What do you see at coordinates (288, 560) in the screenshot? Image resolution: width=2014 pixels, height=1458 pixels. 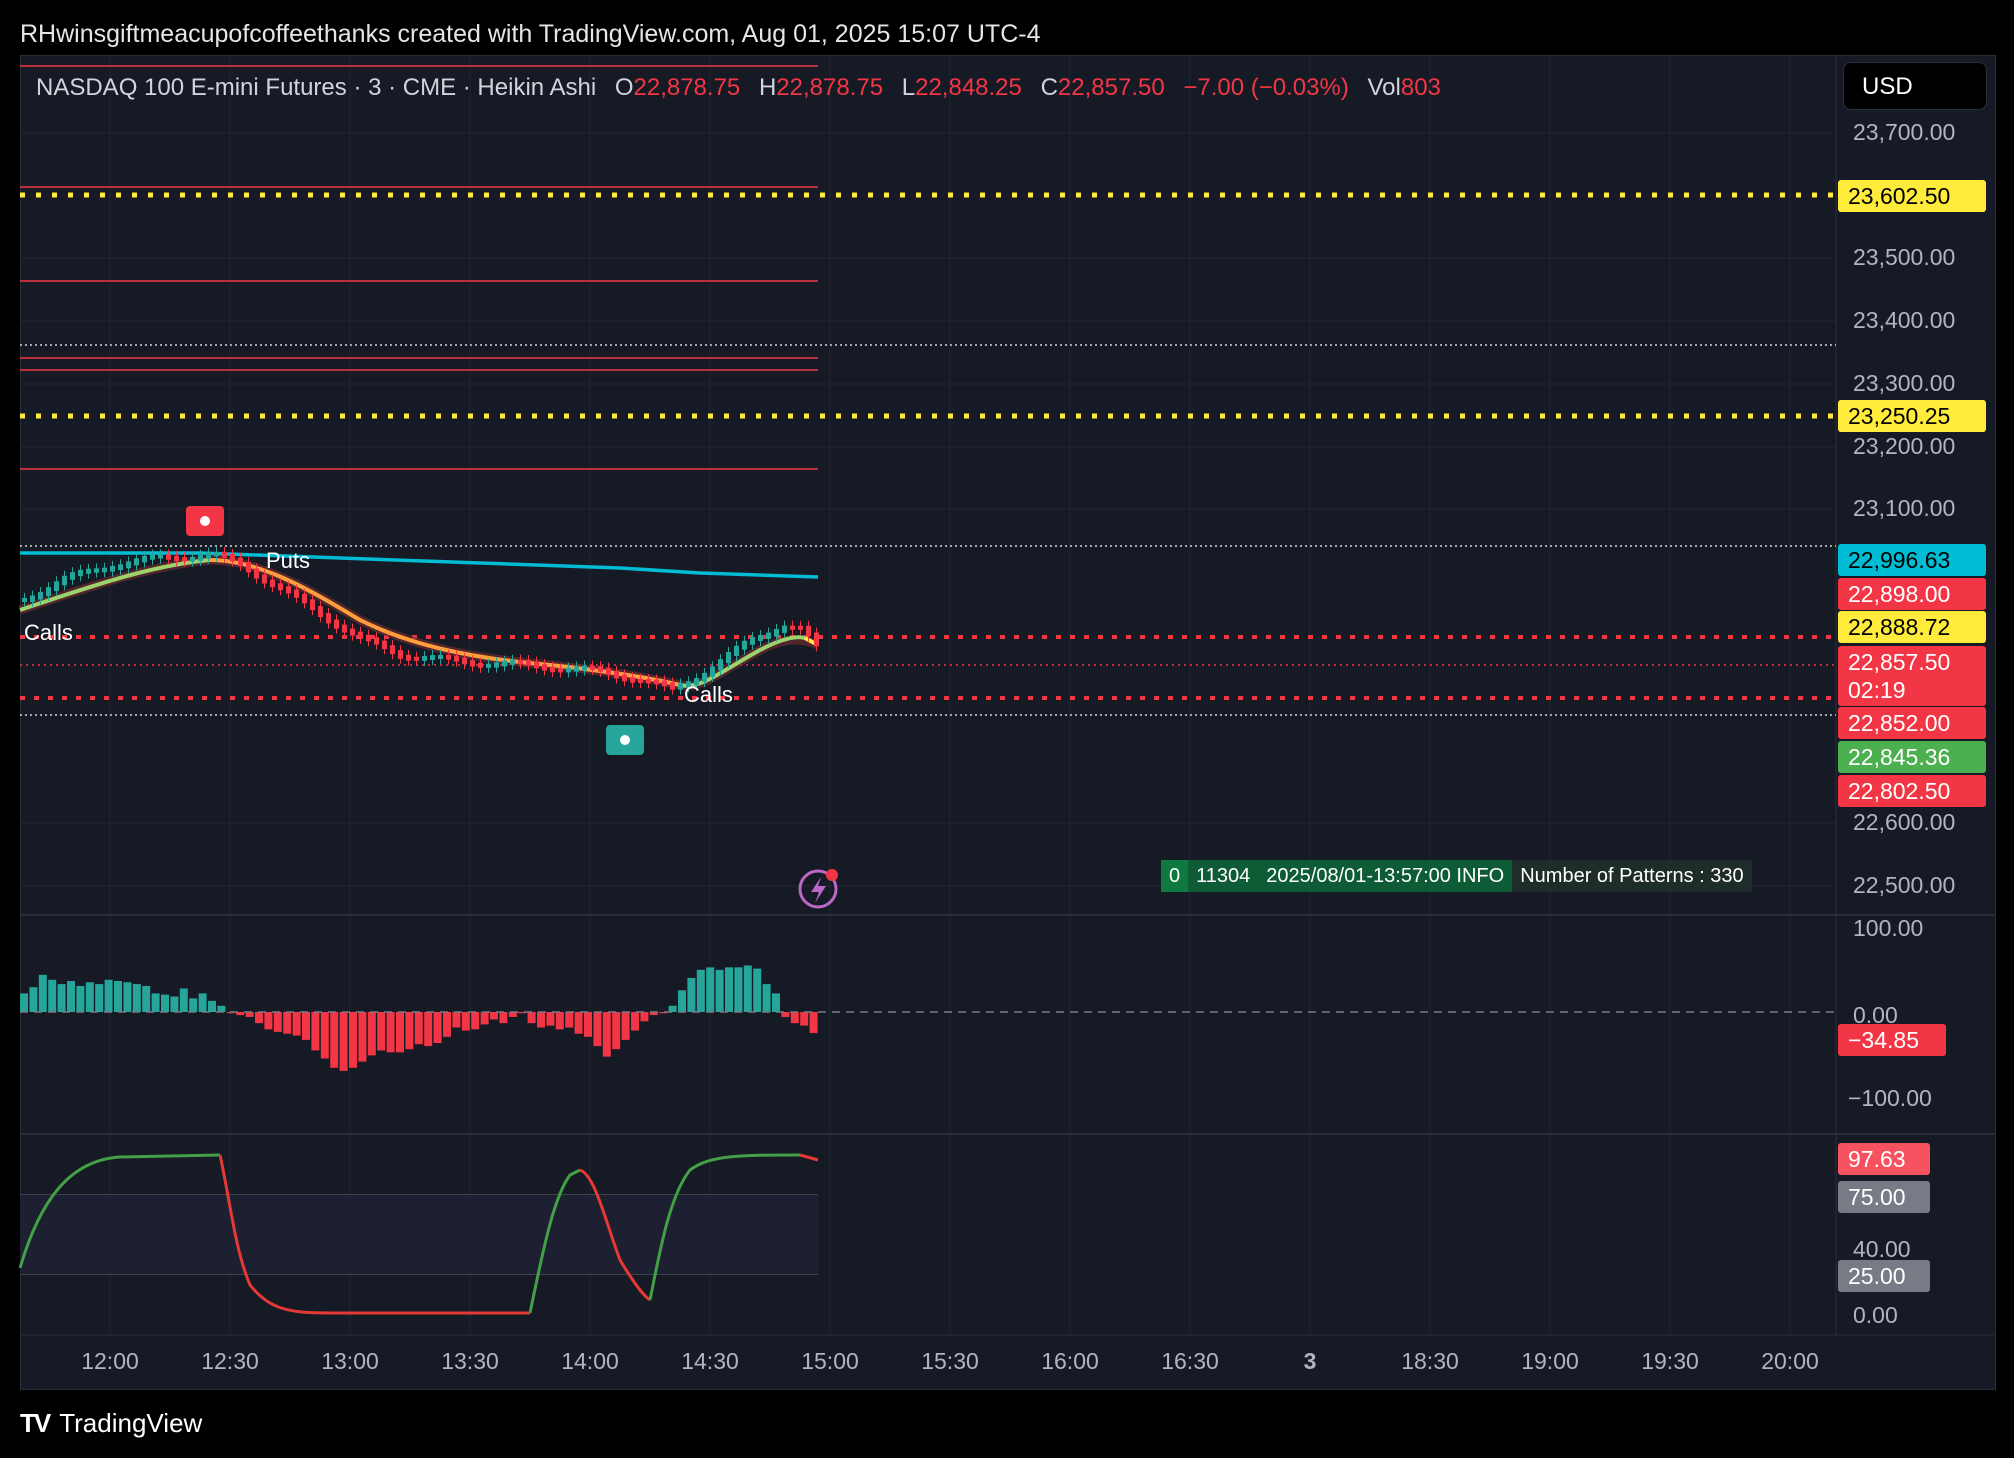 I see `annotation-puts: Puts` at bounding box center [288, 560].